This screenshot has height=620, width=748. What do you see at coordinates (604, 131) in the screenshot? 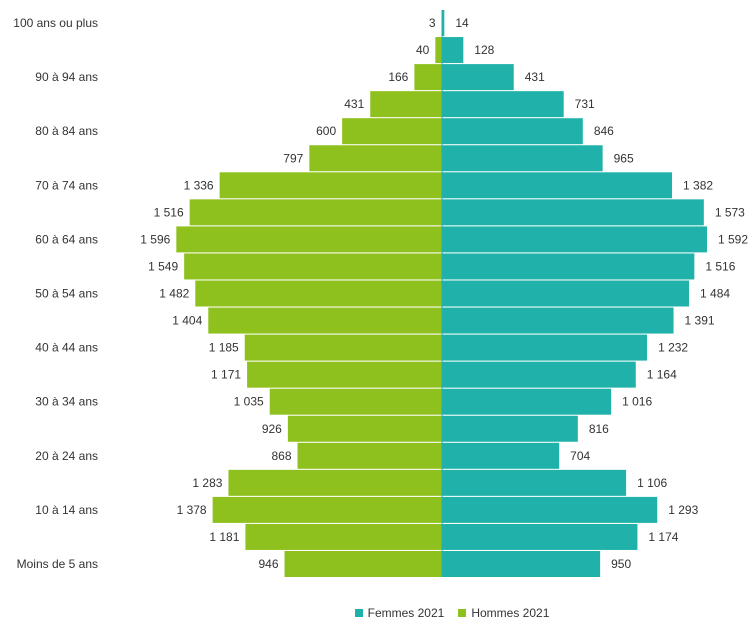
I see `data-label-femmes: 846` at bounding box center [604, 131].